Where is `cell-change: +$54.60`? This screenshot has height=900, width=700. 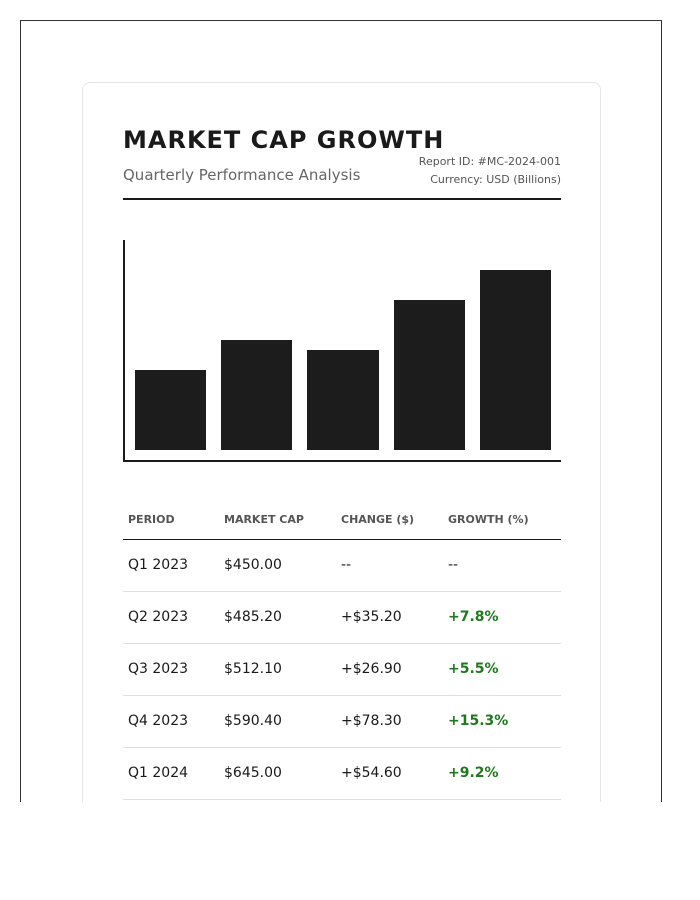
cell-change: +$54.60 is located at coordinates (389, 773).